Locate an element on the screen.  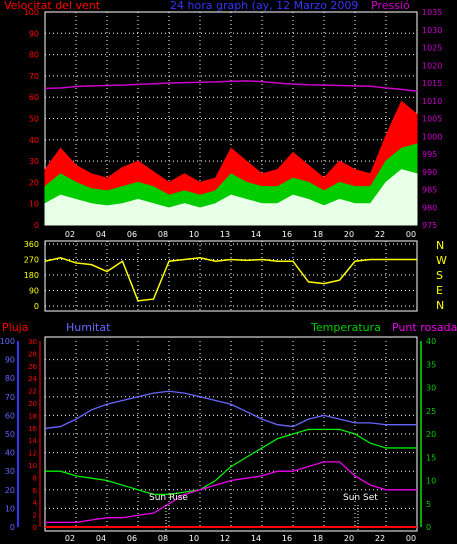
y2-tick-label: 975 is located at coordinates (429, 225).